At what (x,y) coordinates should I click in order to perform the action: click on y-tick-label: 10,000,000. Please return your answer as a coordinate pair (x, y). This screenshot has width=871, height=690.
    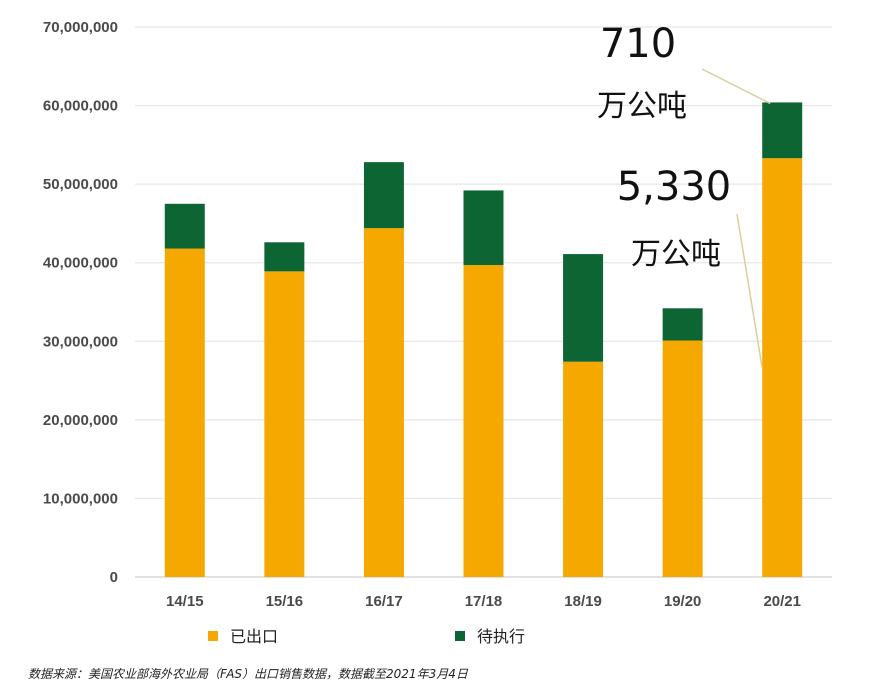
    Looking at the image, I should click on (80, 498).